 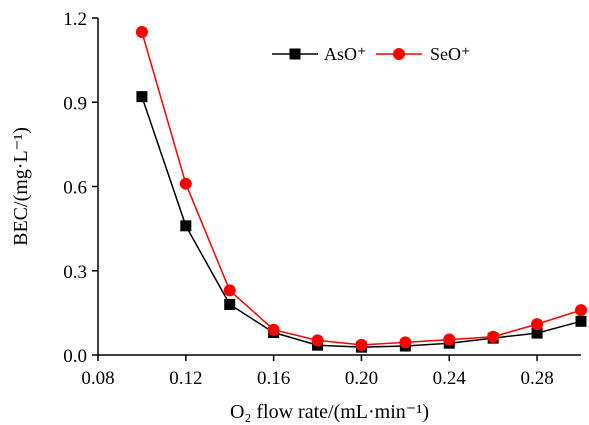 I want to click on y-axis-label: BEC/(mg·L⁻¹), so click(x=21, y=186).